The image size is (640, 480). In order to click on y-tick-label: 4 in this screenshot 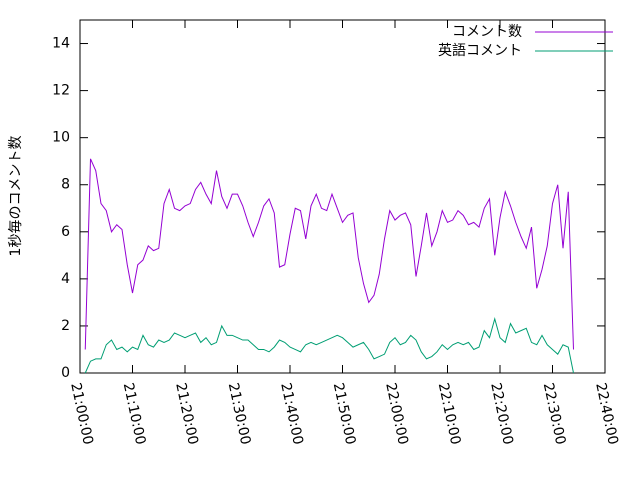, I will do `click(65, 279)`.